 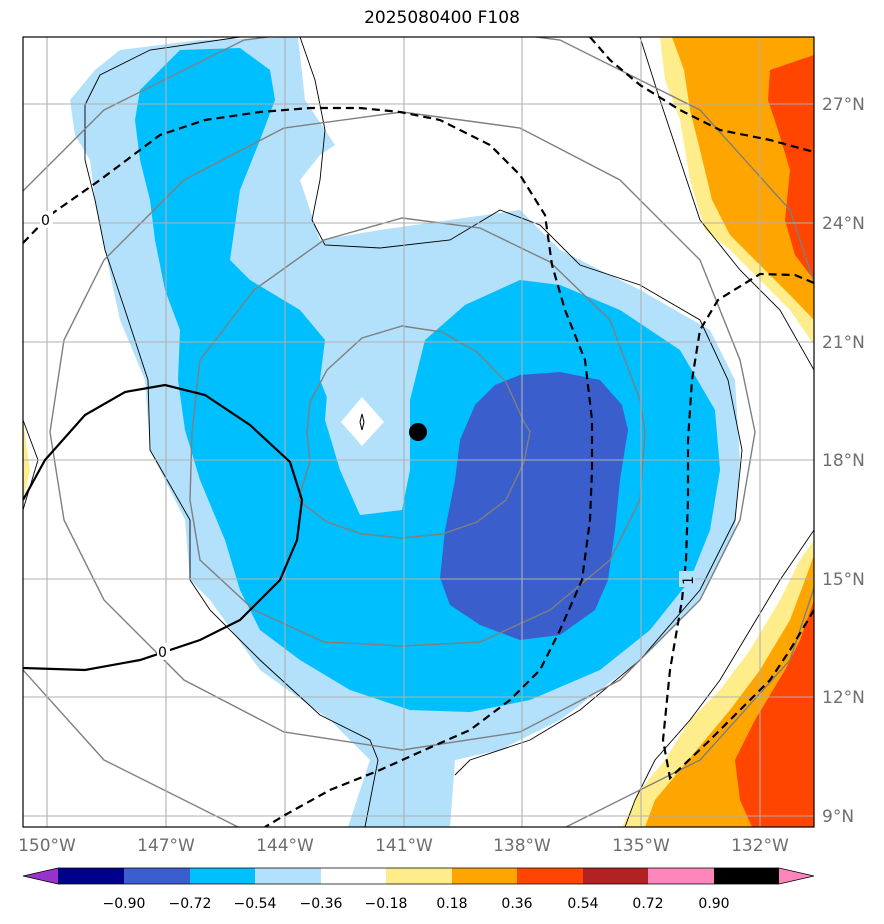 What do you see at coordinates (641, 846) in the screenshot?
I see `lon-tick-label: 135°W` at bounding box center [641, 846].